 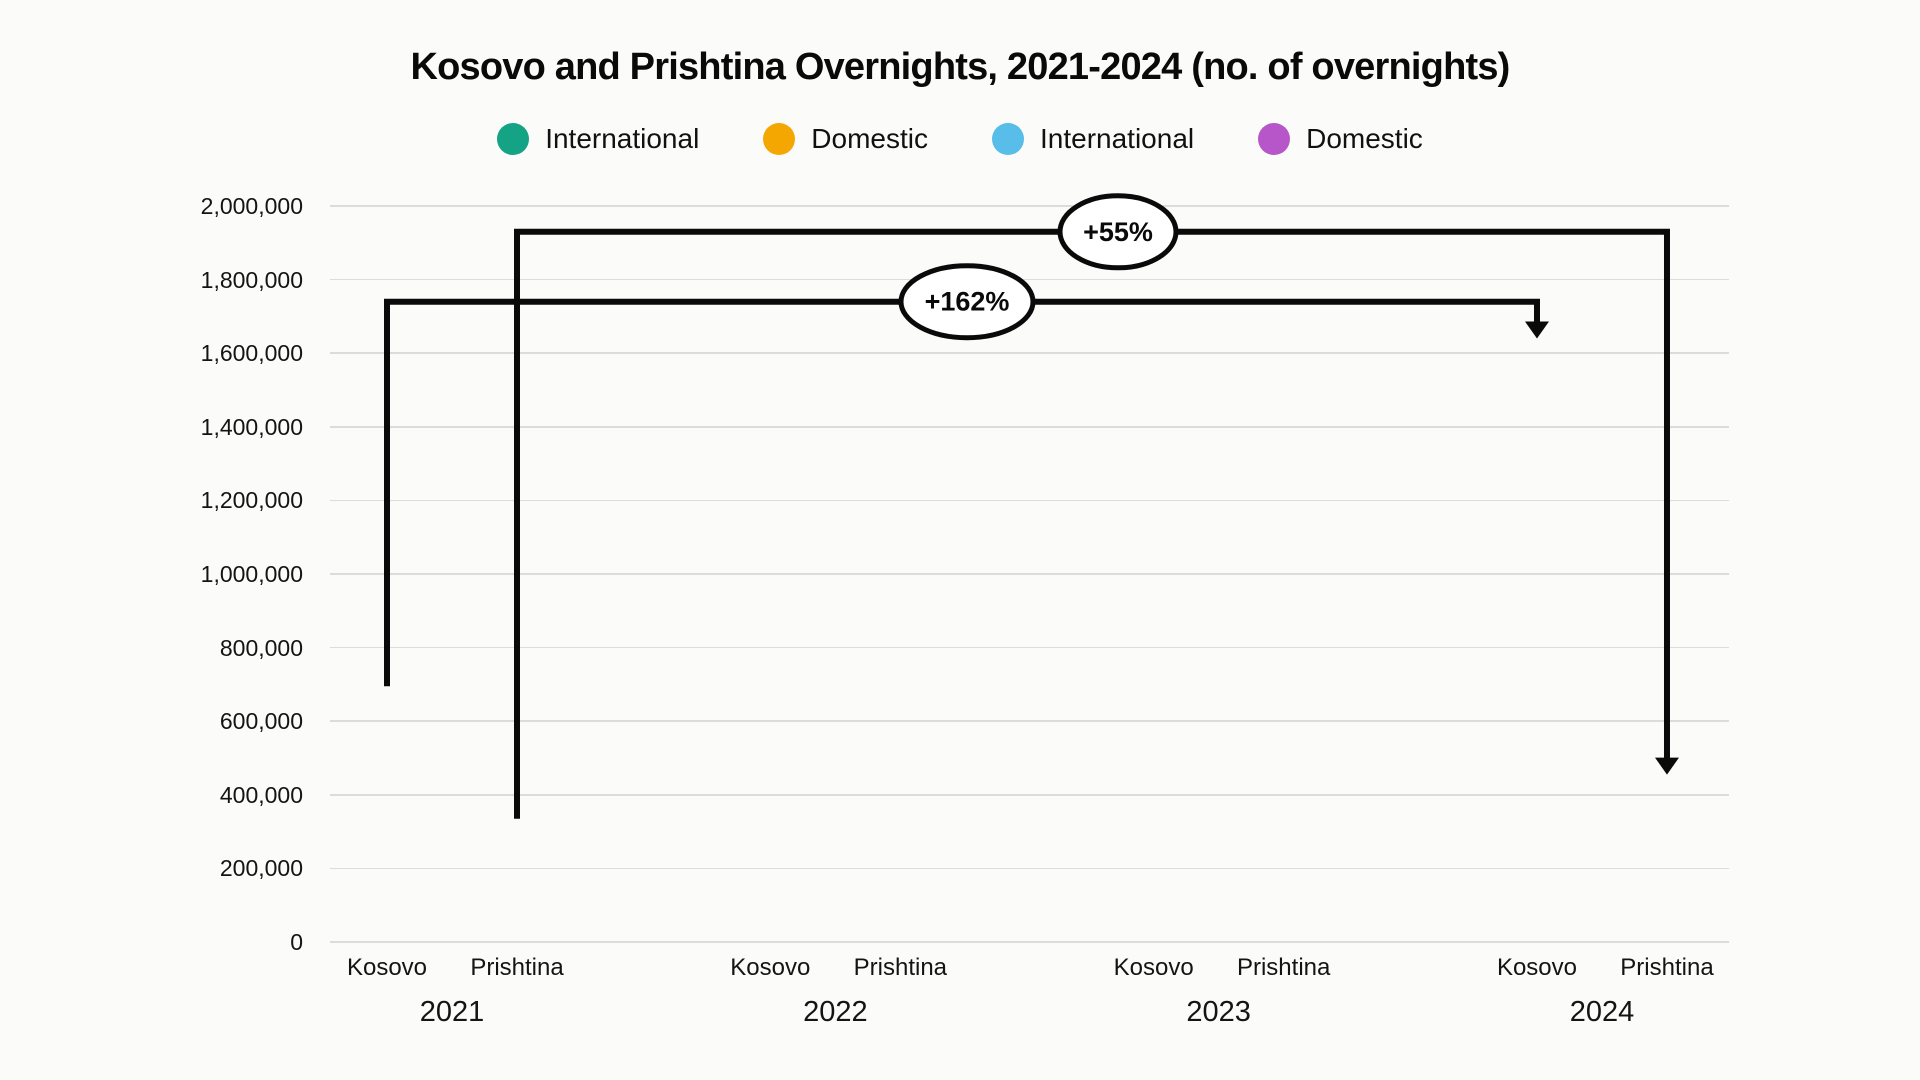 I want to click on y-axis-tick-label: 1,000,000, so click(x=251, y=574).